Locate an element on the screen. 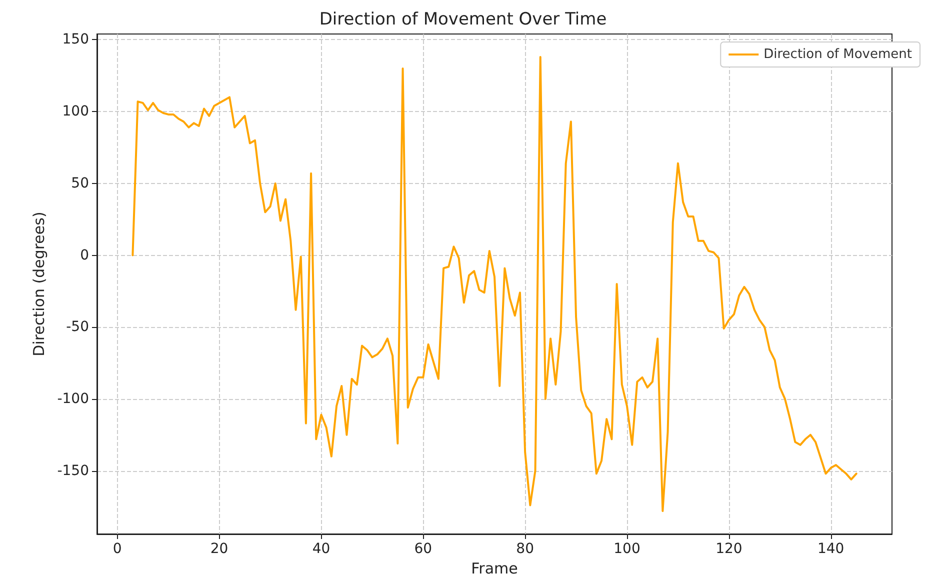 The width and height of the screenshot is (926, 584). y-tick-label: 100 is located at coordinates (75, 112).